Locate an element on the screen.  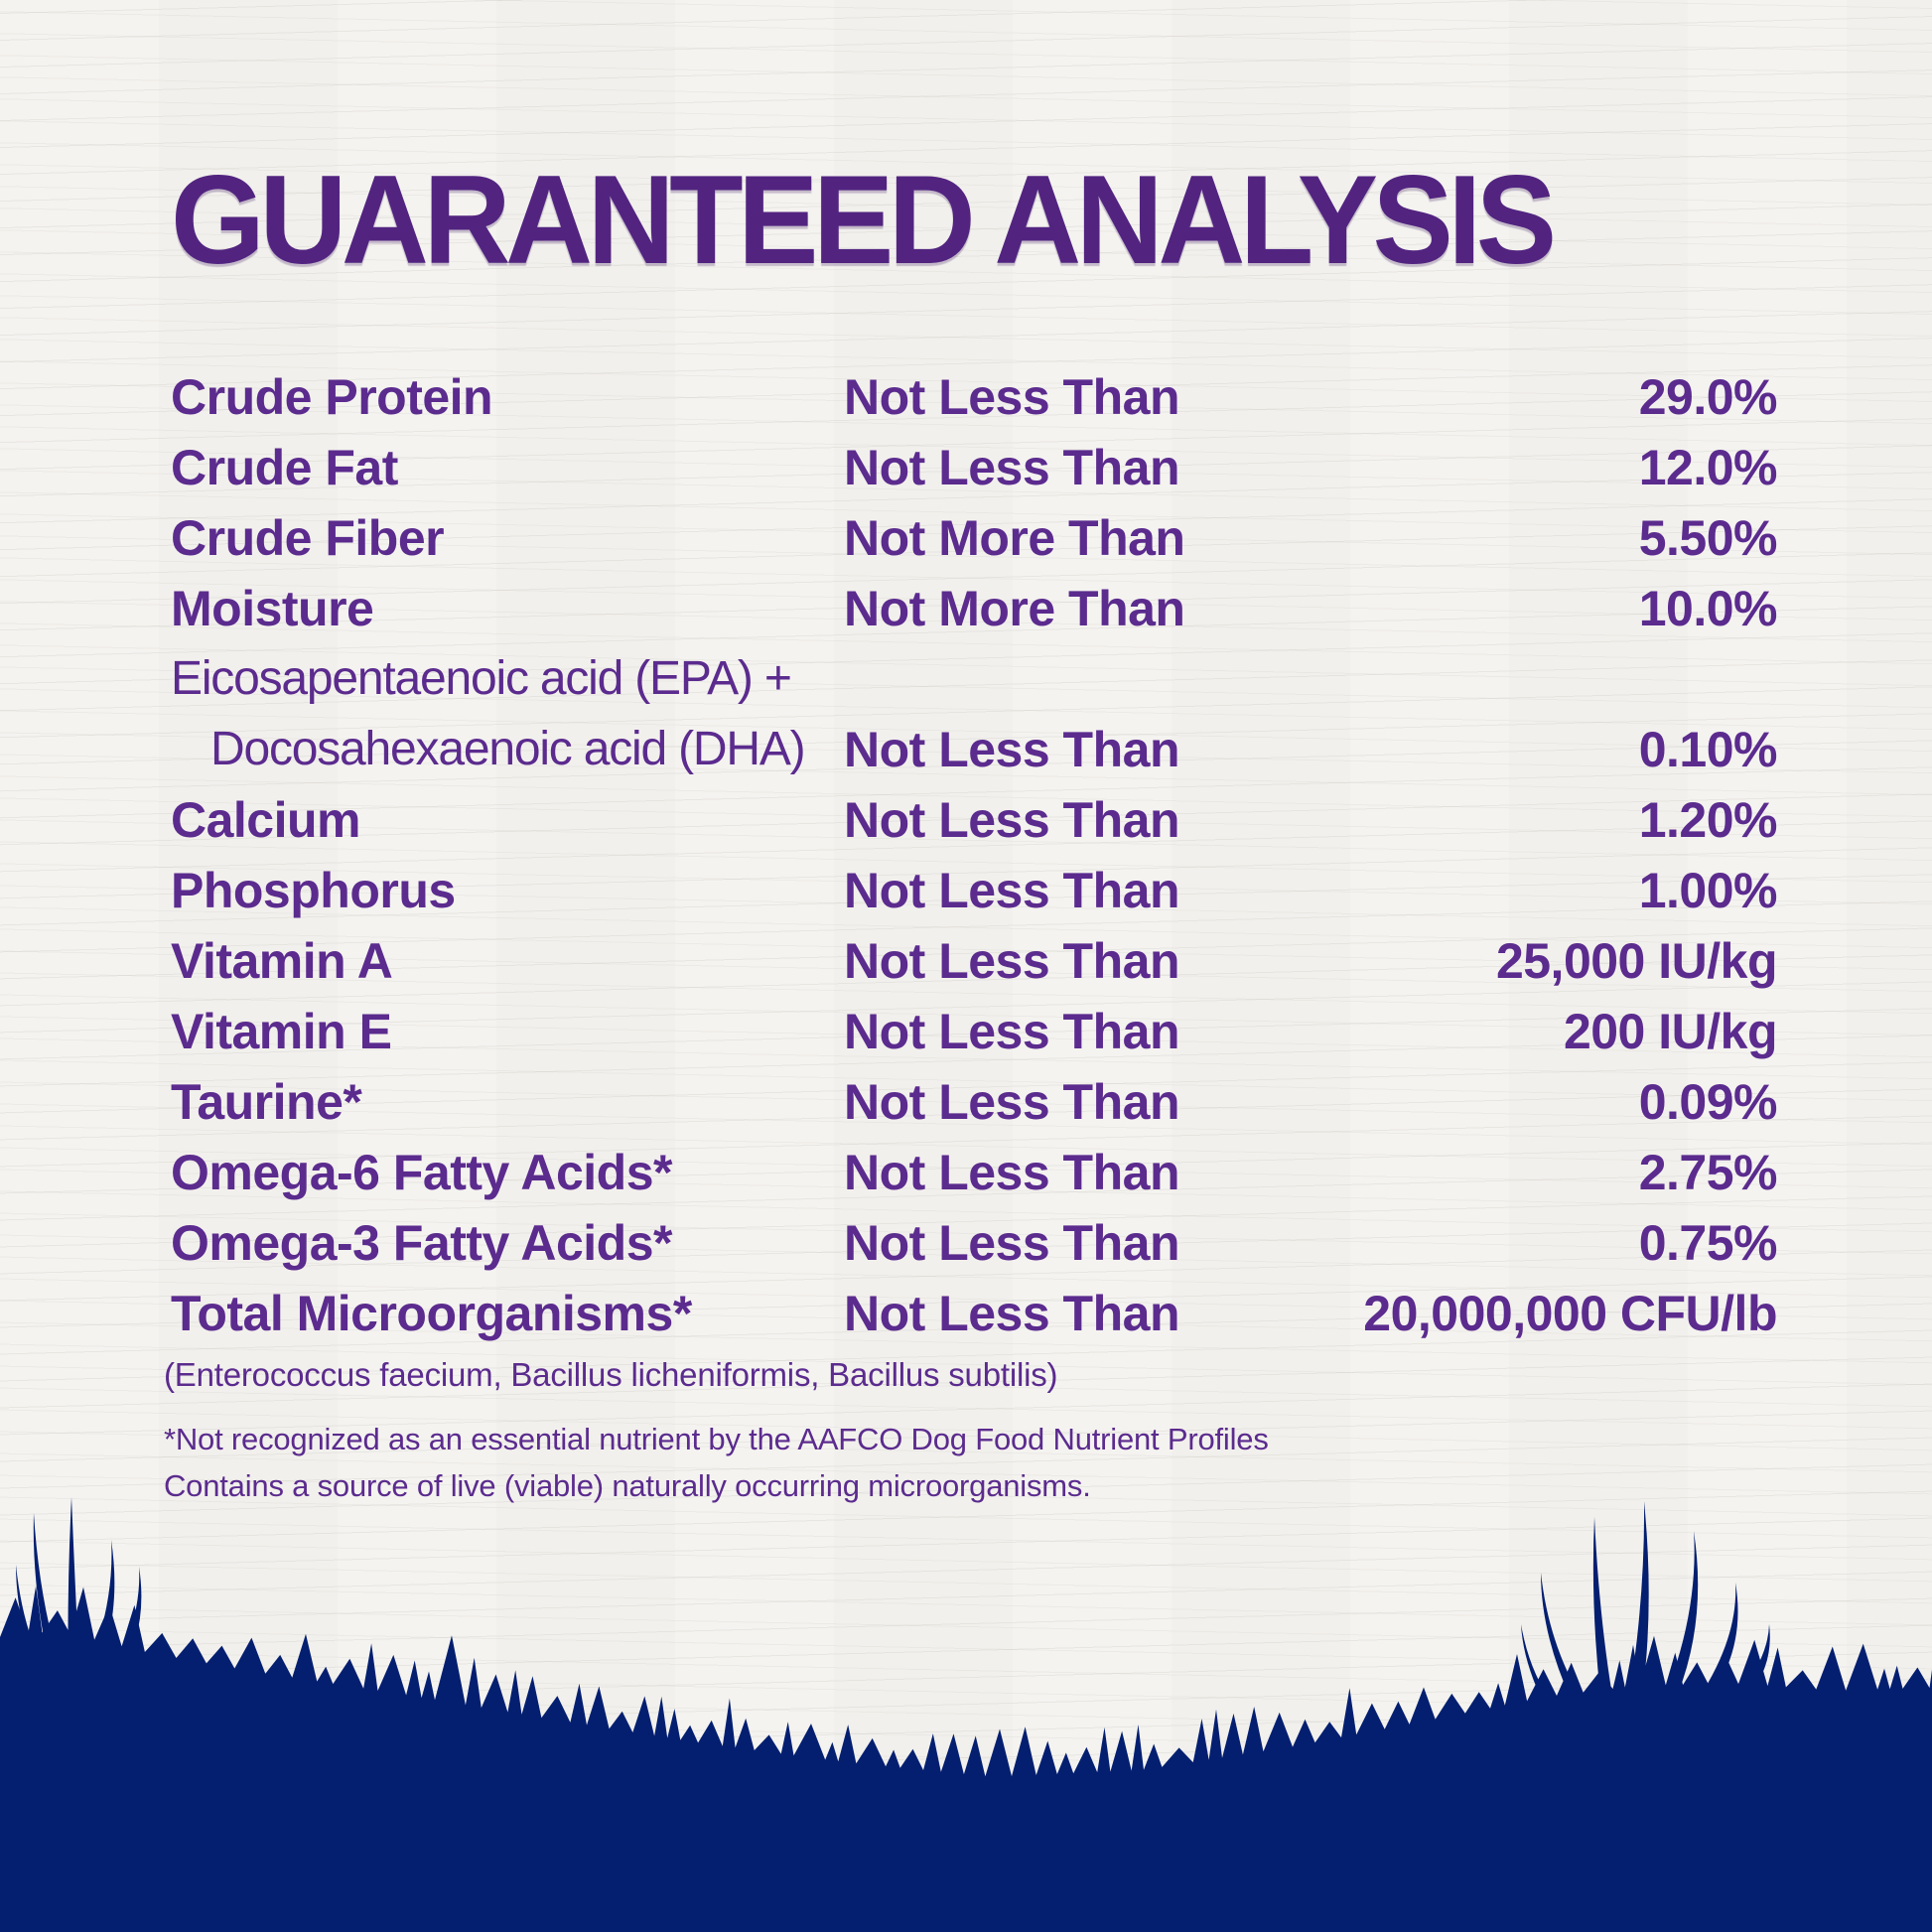
page-title: GUARANTEED ANALYSIS is located at coordinates (864, 220).